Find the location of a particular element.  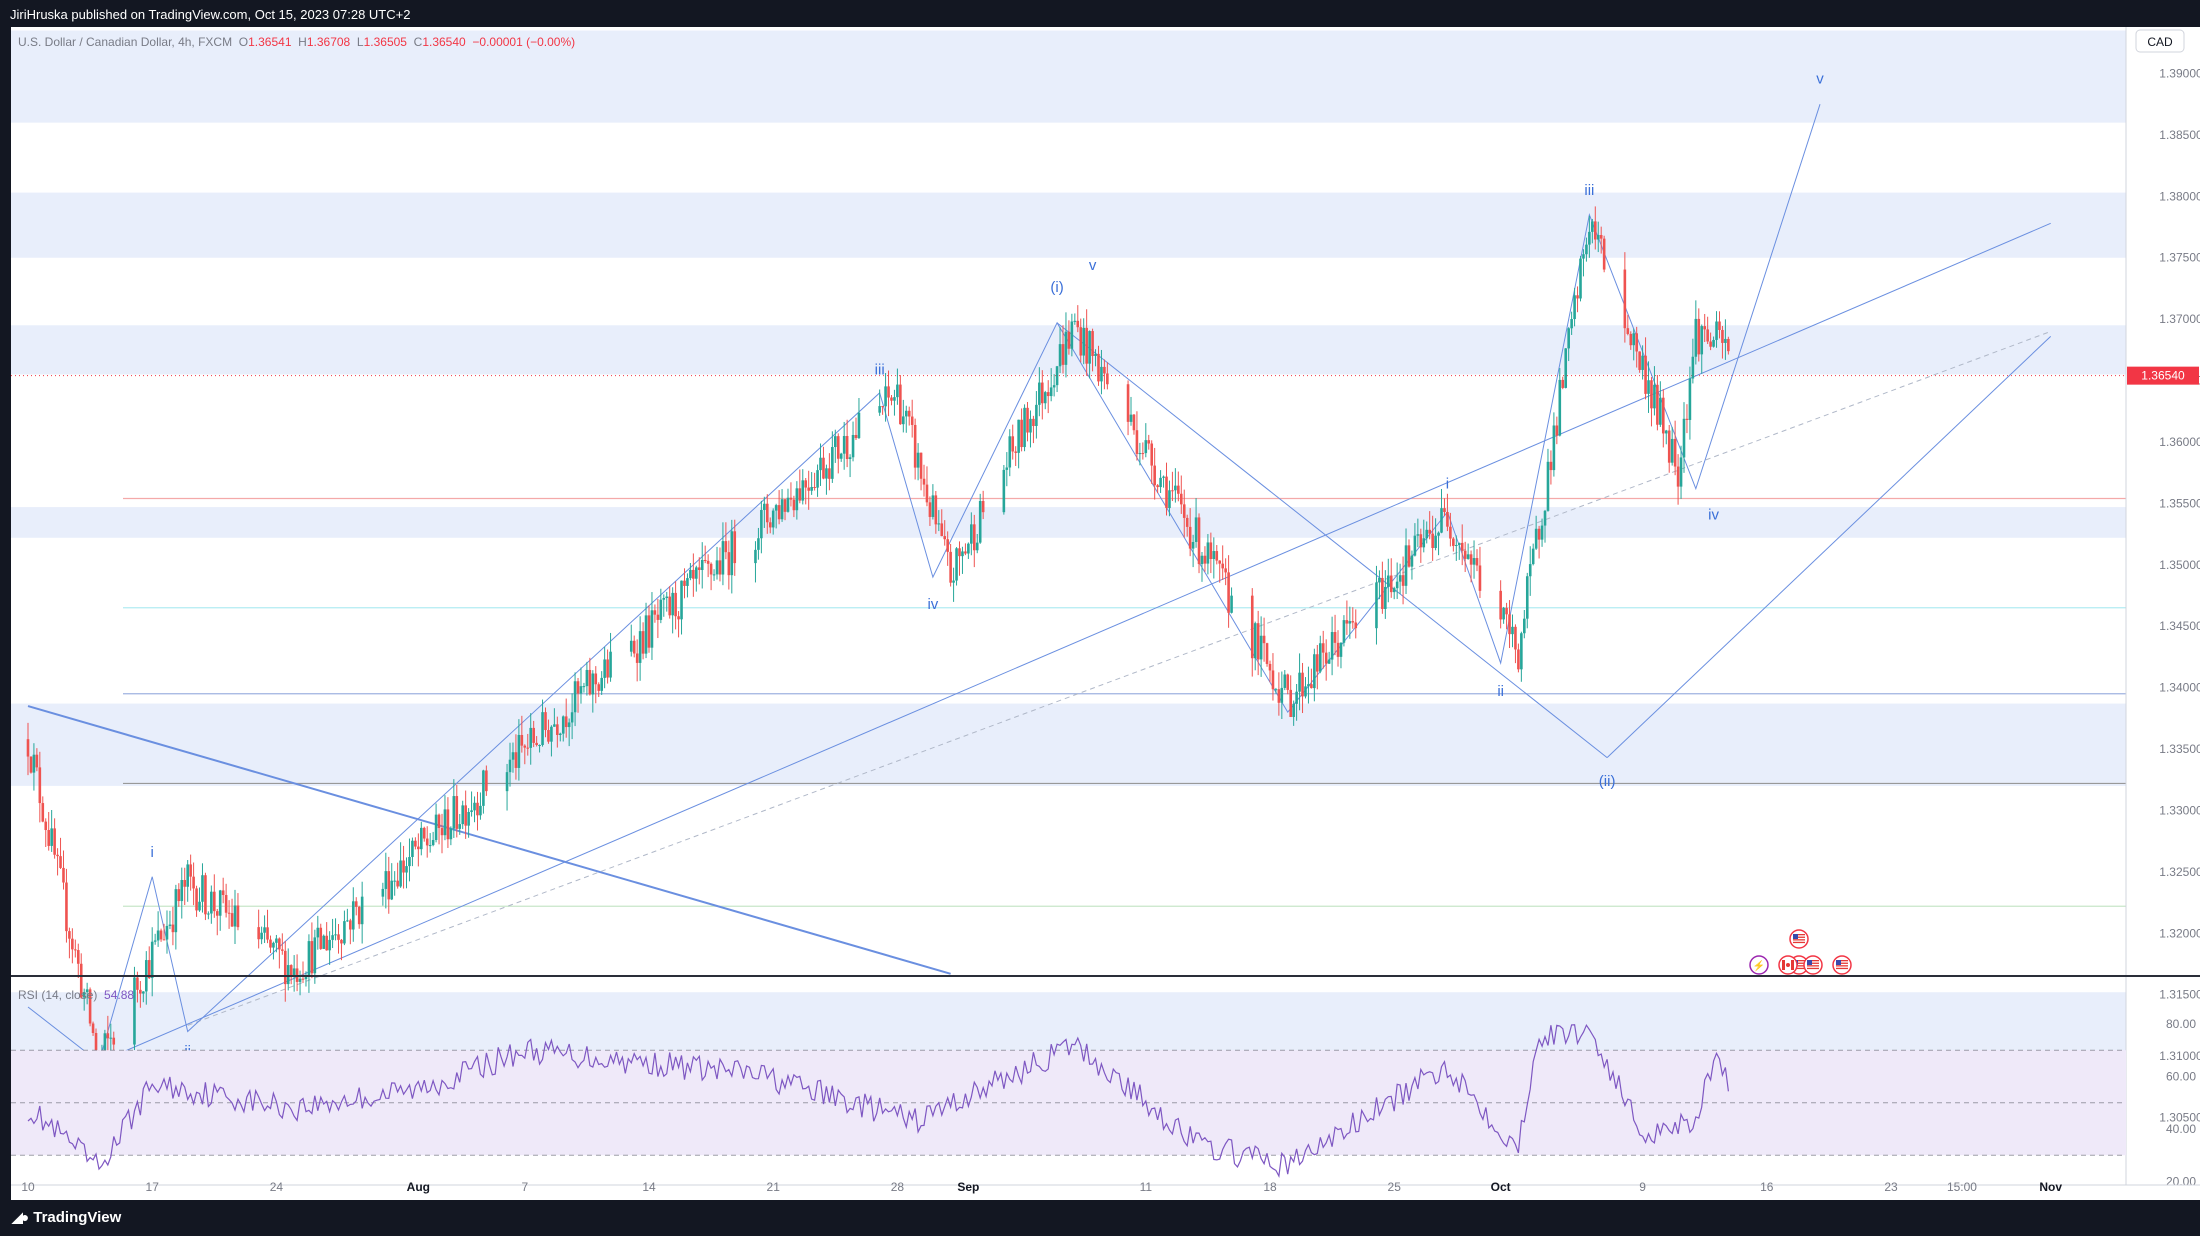

wave-label: i is located at coordinates (152, 852).